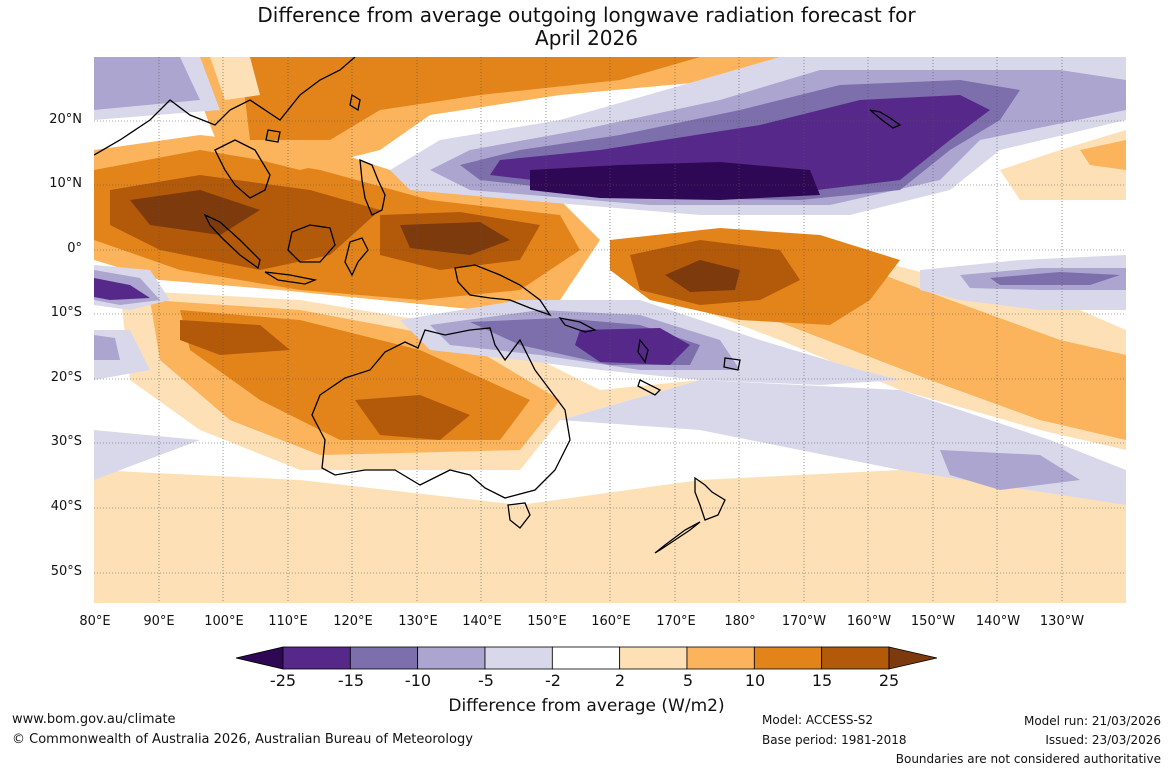 The height and width of the screenshot is (770, 1173). What do you see at coordinates (740, 621) in the screenshot?
I see `lon-label-180: 180°` at bounding box center [740, 621].